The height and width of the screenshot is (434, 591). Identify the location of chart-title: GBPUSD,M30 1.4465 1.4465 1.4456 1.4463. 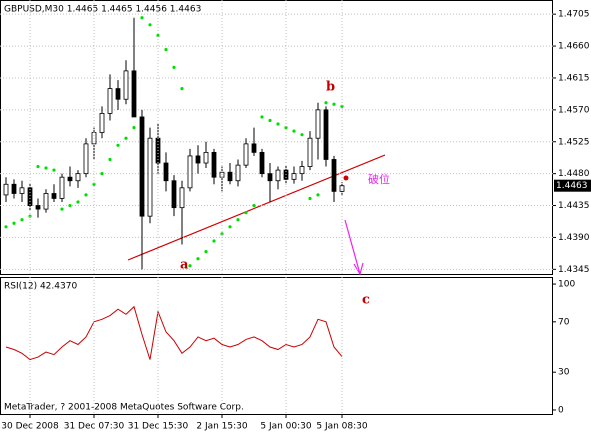
(102, 10).